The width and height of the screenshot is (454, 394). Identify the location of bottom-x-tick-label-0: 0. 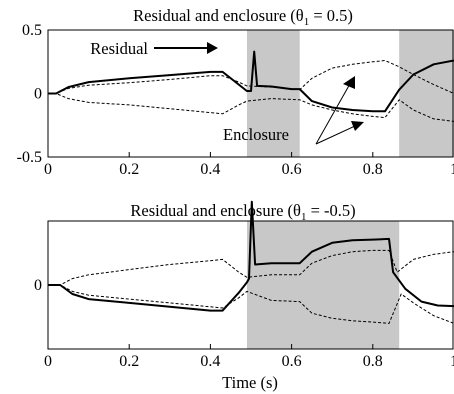
(48, 361).